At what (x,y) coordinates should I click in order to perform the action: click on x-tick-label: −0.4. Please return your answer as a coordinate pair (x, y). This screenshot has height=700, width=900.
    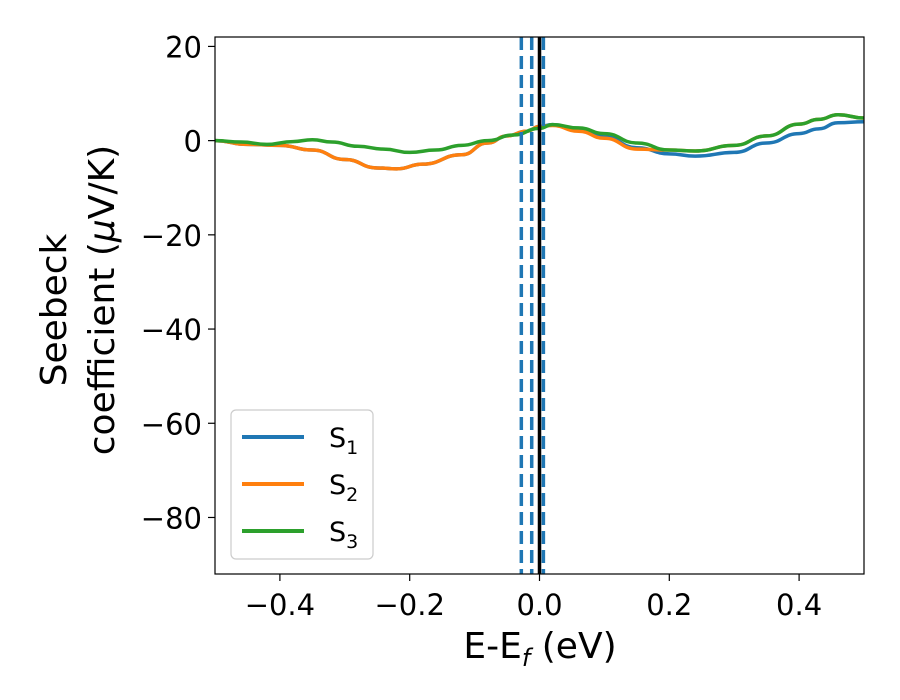
    Looking at the image, I should click on (280, 605).